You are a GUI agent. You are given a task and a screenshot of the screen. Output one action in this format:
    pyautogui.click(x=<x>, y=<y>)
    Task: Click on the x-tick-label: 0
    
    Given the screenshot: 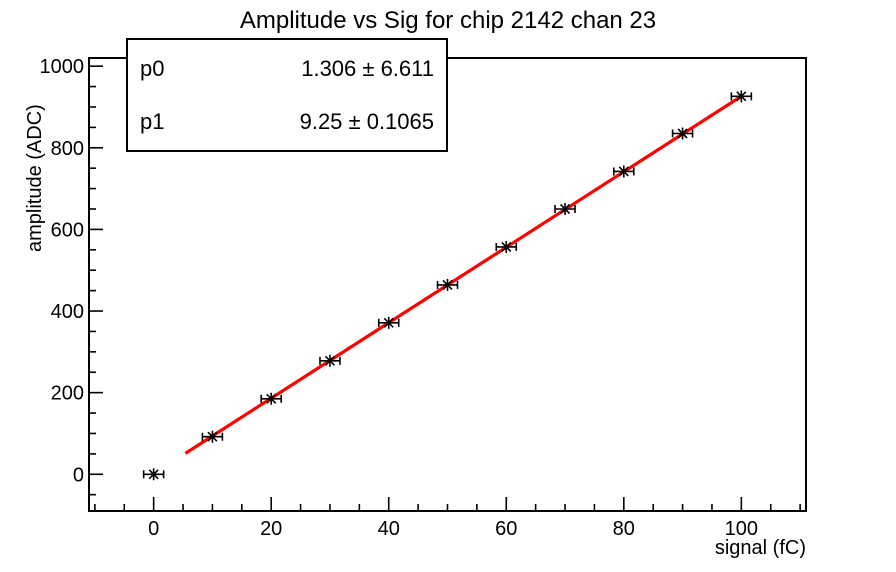 What is the action you would take?
    pyautogui.click(x=153, y=529)
    